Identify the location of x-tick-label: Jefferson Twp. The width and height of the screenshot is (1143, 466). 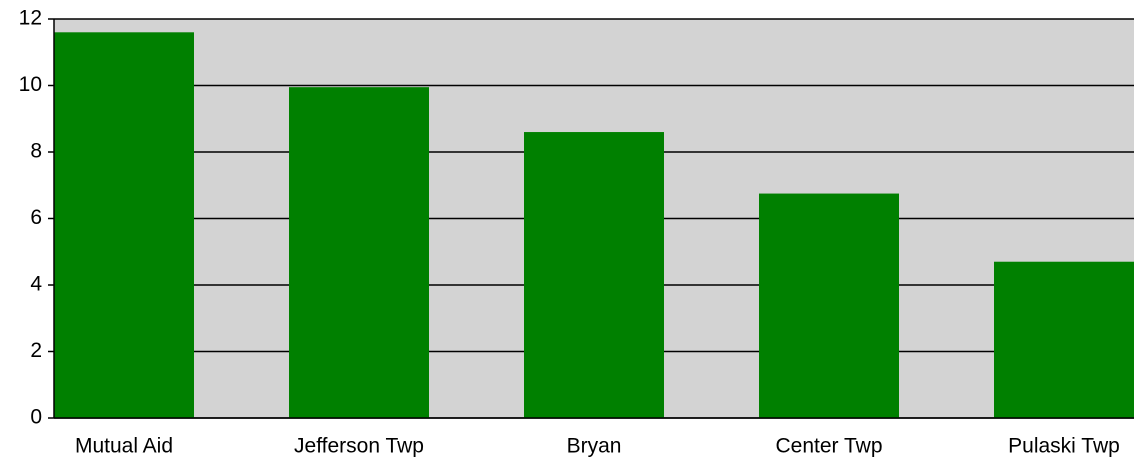
(359, 446).